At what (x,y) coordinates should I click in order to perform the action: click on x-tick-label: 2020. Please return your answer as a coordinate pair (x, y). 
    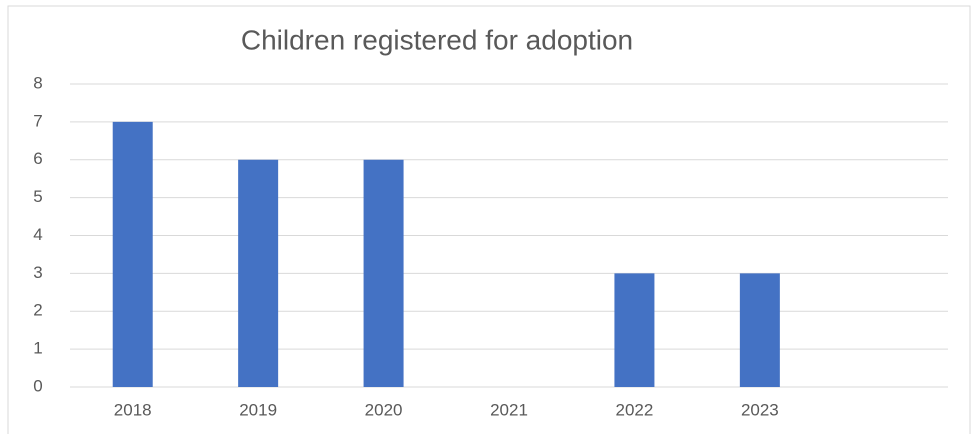
    Looking at the image, I should click on (384, 409).